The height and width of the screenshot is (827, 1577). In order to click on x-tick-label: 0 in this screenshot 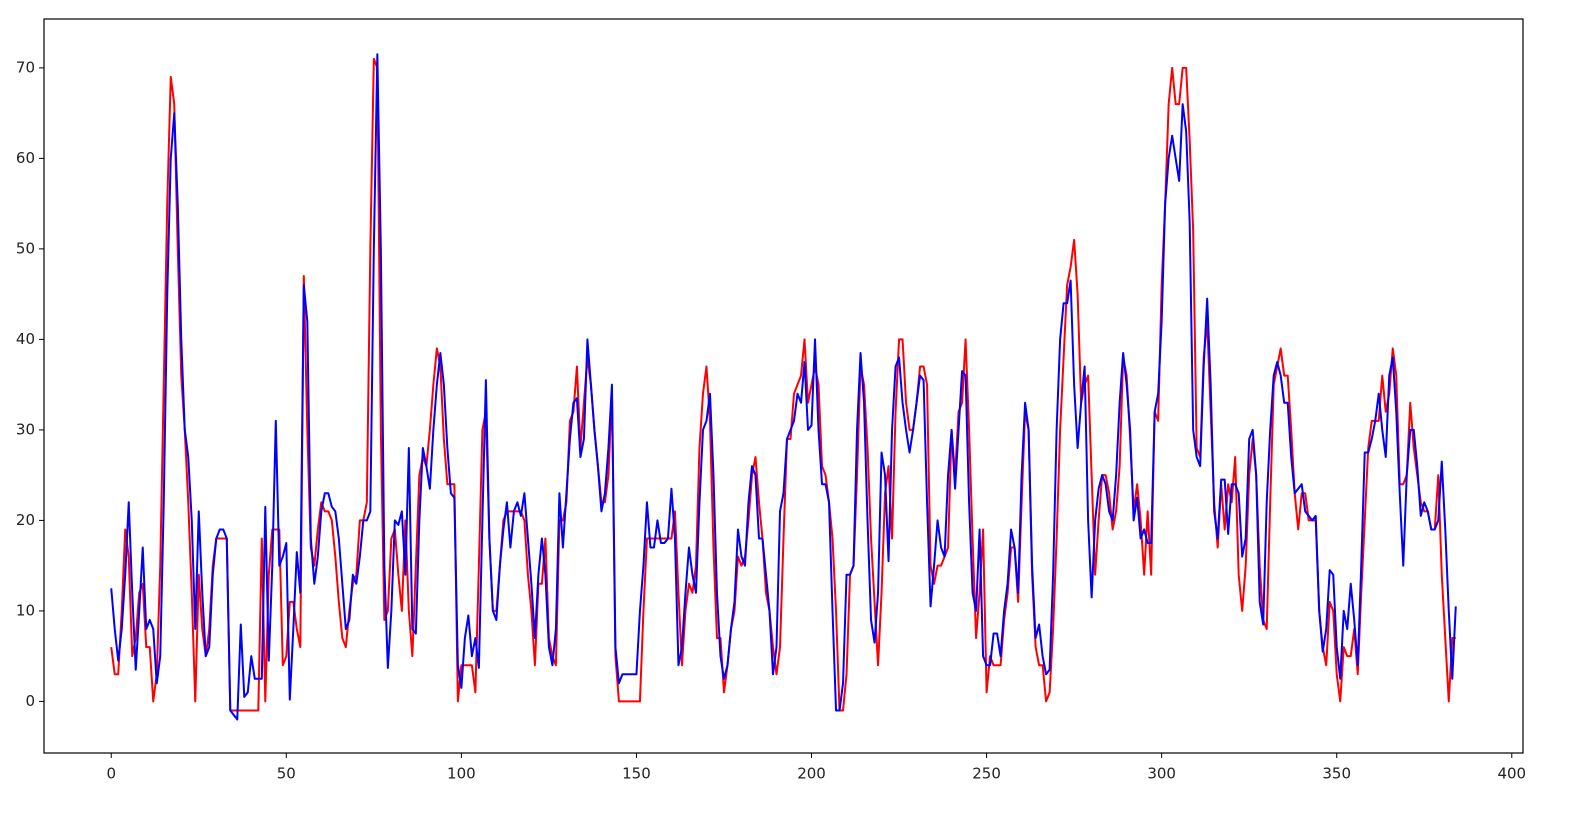, I will do `click(111, 774)`.